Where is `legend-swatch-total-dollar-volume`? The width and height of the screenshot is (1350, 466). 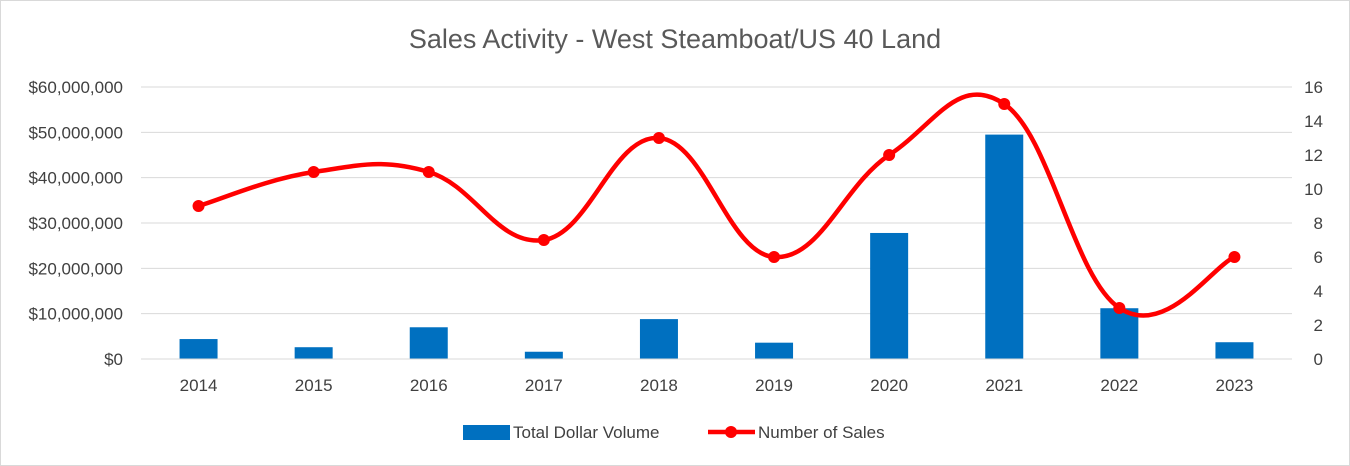 legend-swatch-total-dollar-volume is located at coordinates (486, 432).